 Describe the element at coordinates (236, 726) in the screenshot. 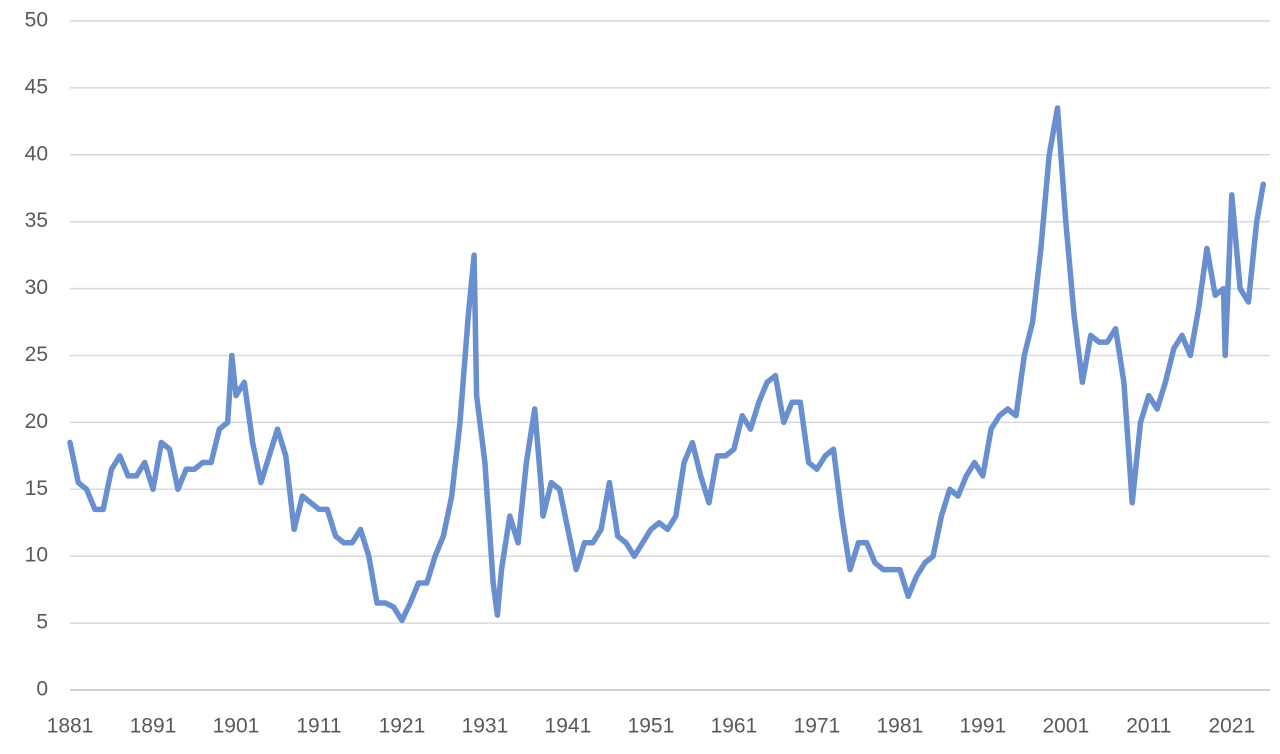

I see `x-tick-label: 1901` at that location.